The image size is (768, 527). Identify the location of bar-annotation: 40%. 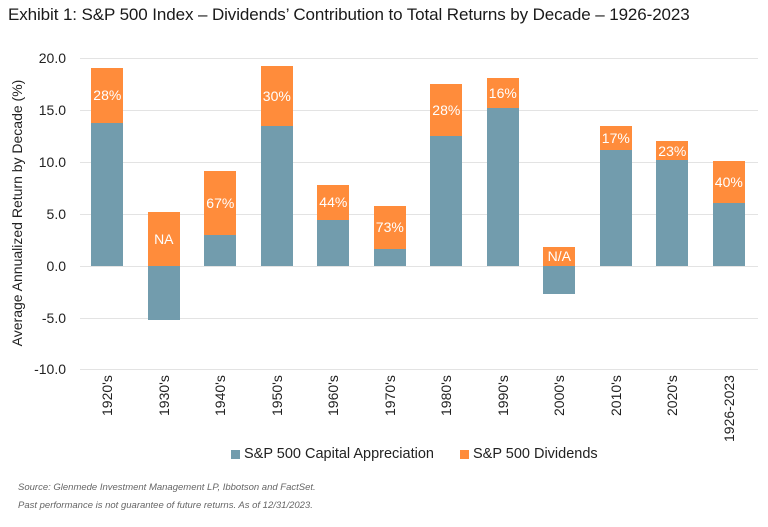
(728, 182).